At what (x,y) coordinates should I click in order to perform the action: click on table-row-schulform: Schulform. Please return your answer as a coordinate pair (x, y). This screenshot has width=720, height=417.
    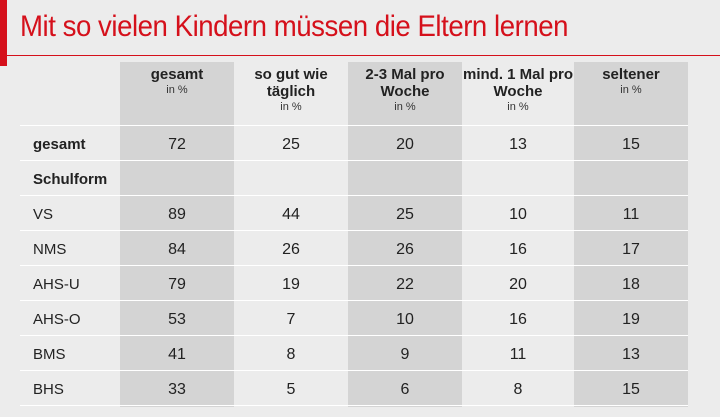
    Looking at the image, I should click on (360, 179).